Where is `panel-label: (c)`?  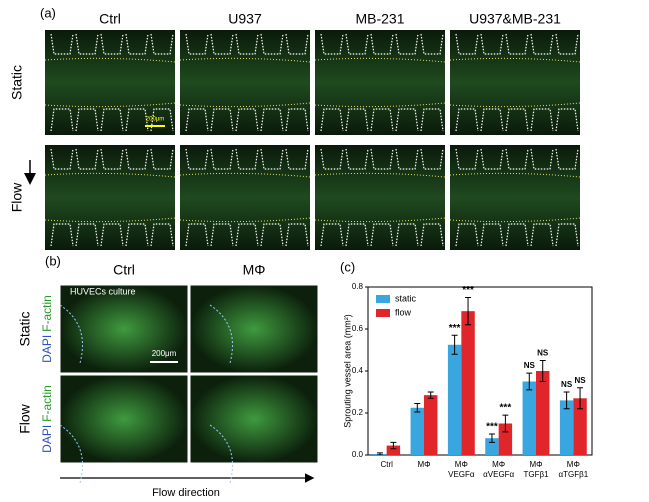 panel-label: (c) is located at coordinates (347, 266).